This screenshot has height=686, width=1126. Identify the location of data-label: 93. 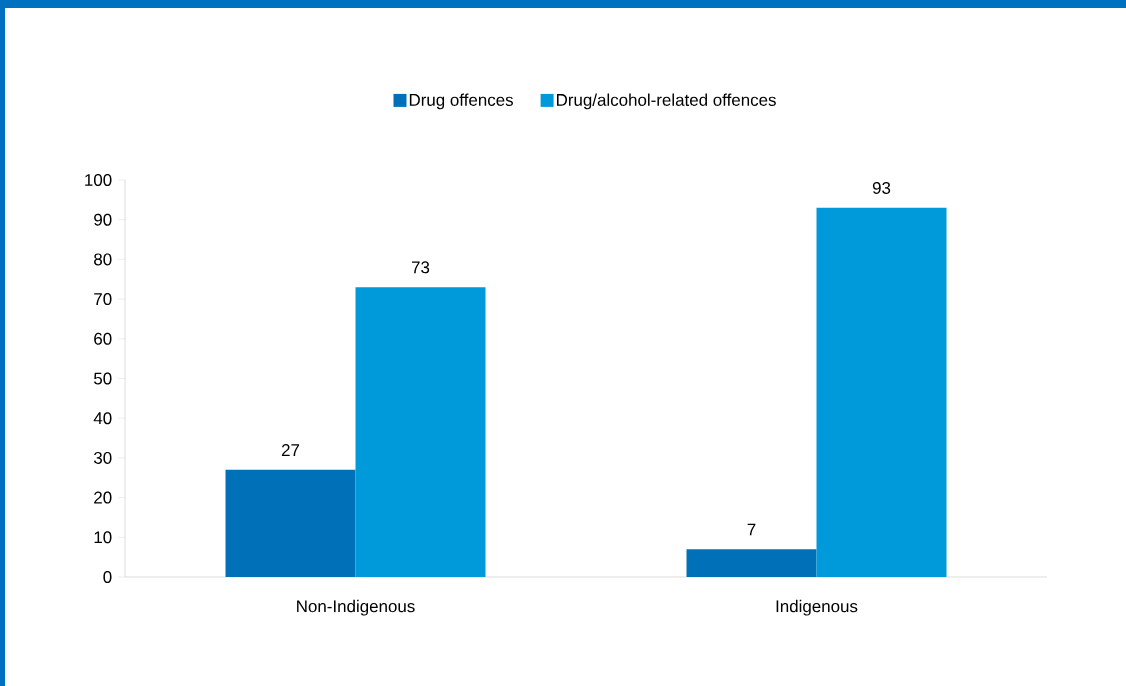
(881, 187).